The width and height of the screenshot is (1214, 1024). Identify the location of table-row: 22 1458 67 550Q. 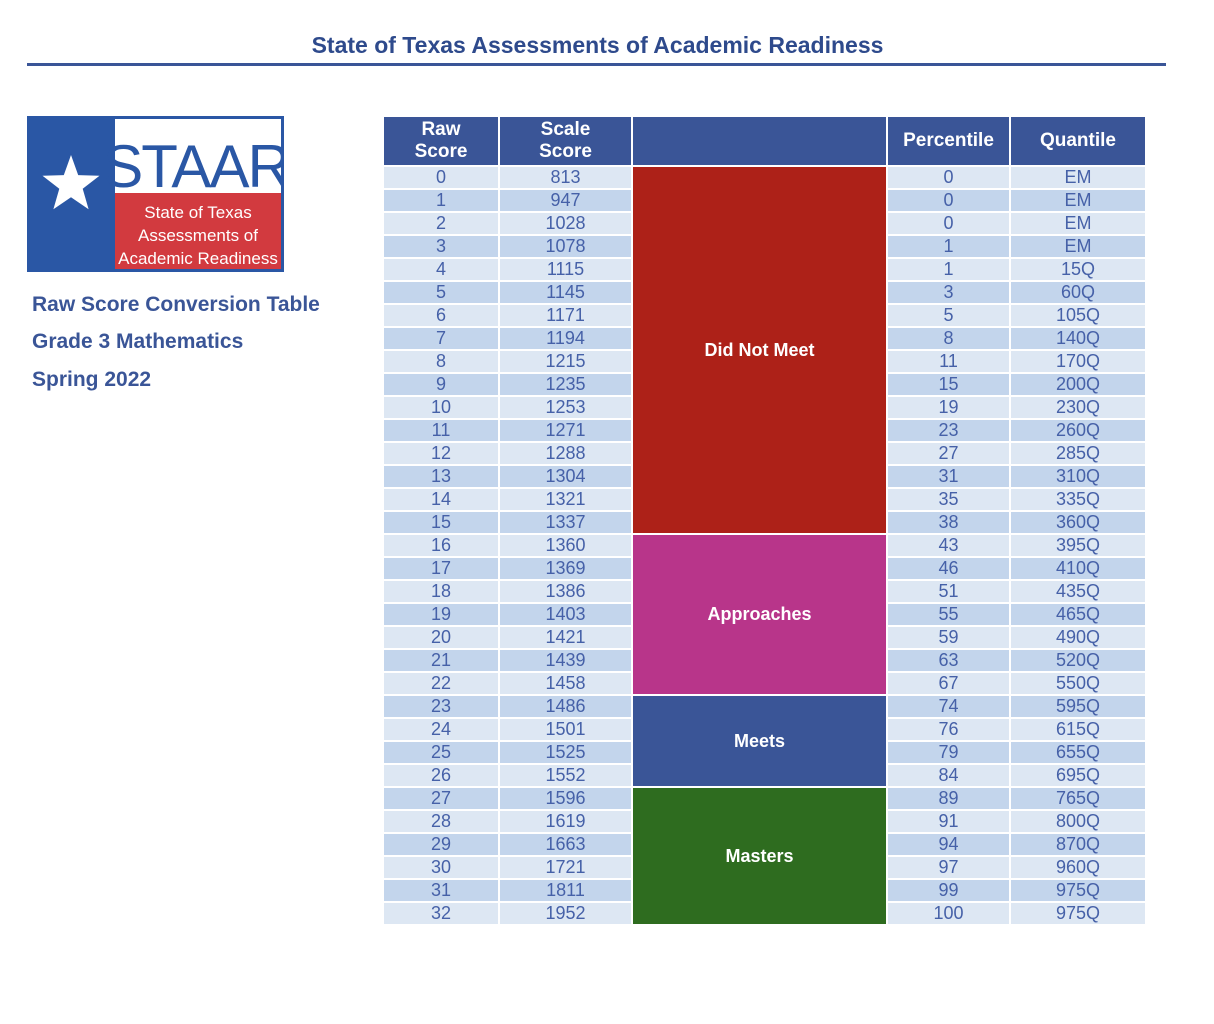
(764, 683).